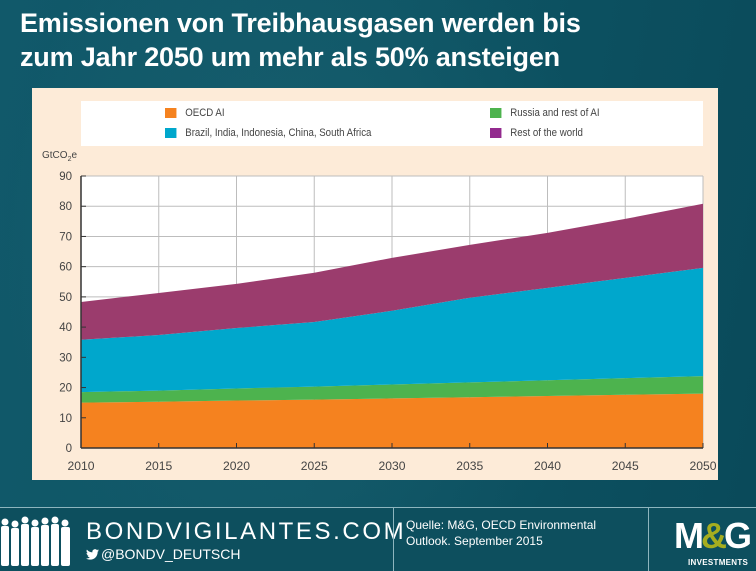 This screenshot has width=756, height=571. I want to click on legend-swatch-russia, so click(496, 113).